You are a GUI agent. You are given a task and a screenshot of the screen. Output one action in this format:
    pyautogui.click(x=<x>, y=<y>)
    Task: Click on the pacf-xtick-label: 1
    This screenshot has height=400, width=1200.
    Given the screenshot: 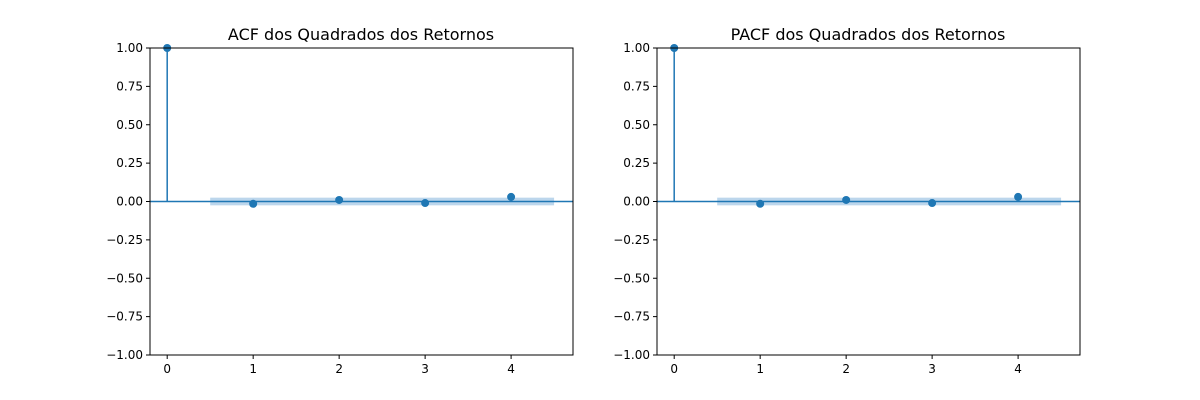 What is the action you would take?
    pyautogui.click(x=760, y=369)
    